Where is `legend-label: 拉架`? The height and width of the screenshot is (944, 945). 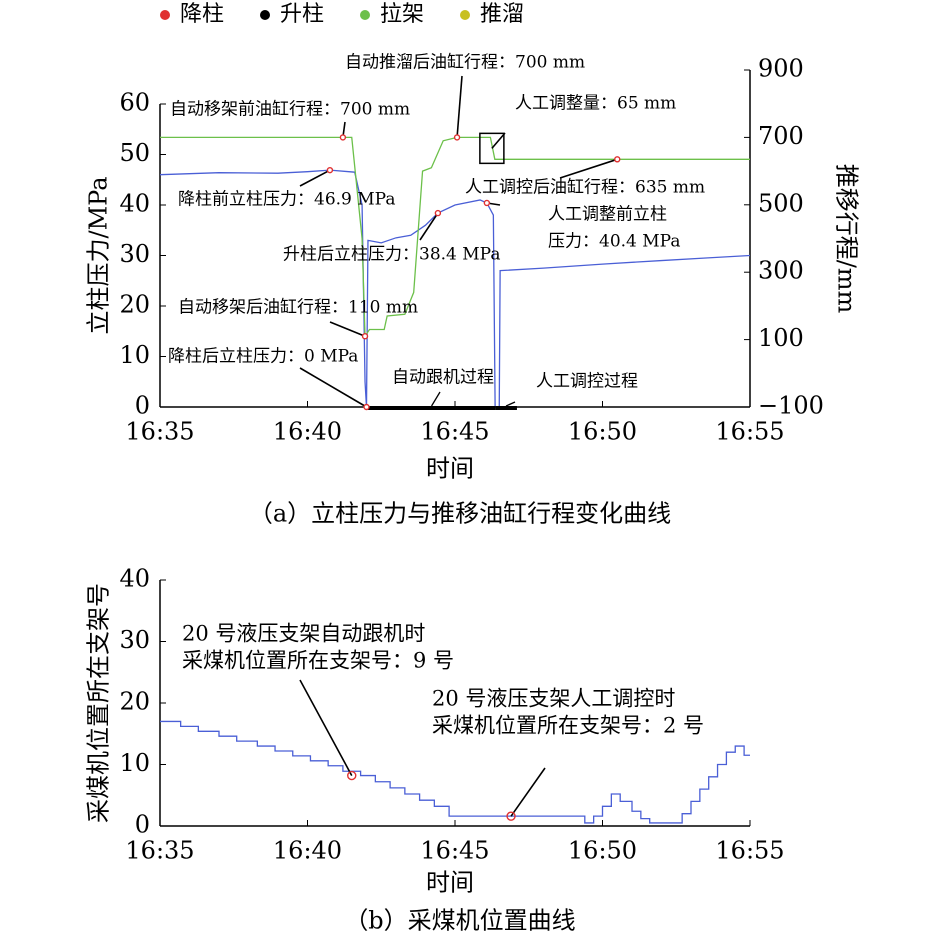
legend-label: 拉架 is located at coordinates (402, 14).